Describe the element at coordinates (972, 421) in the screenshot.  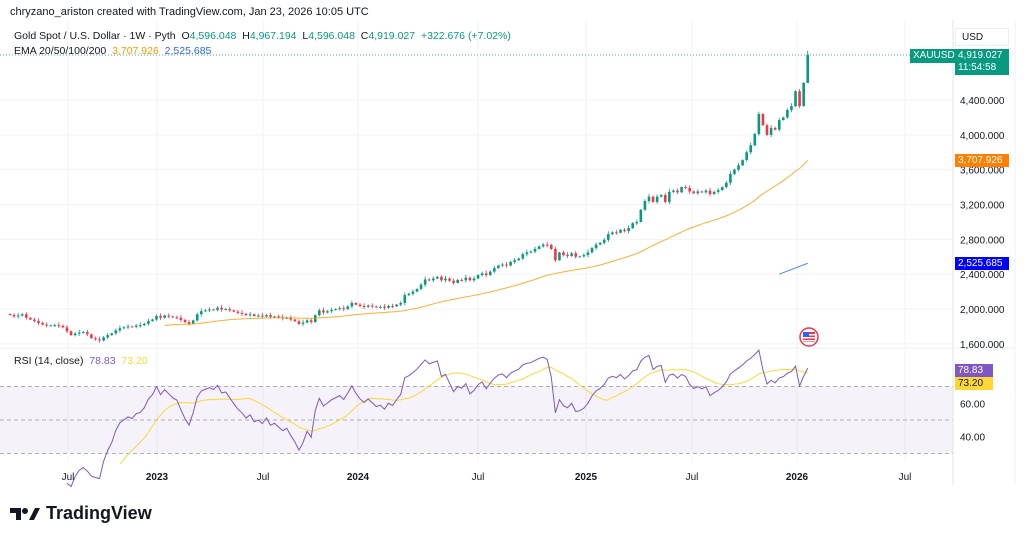
I see `rsi-axis: 60.00 40.00` at that location.